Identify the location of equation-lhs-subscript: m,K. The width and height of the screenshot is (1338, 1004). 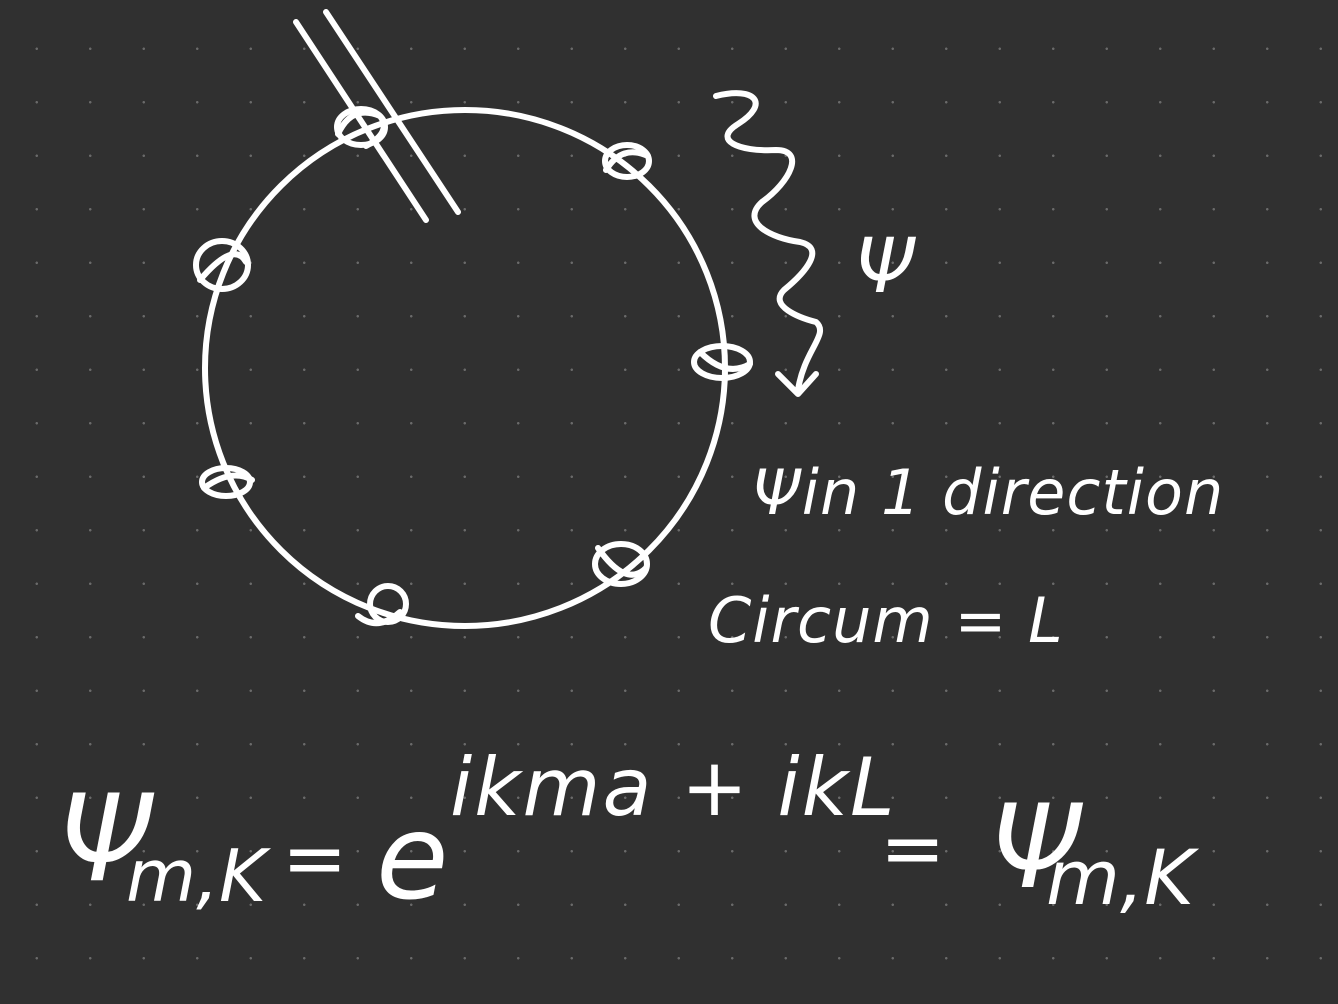
(196, 876).